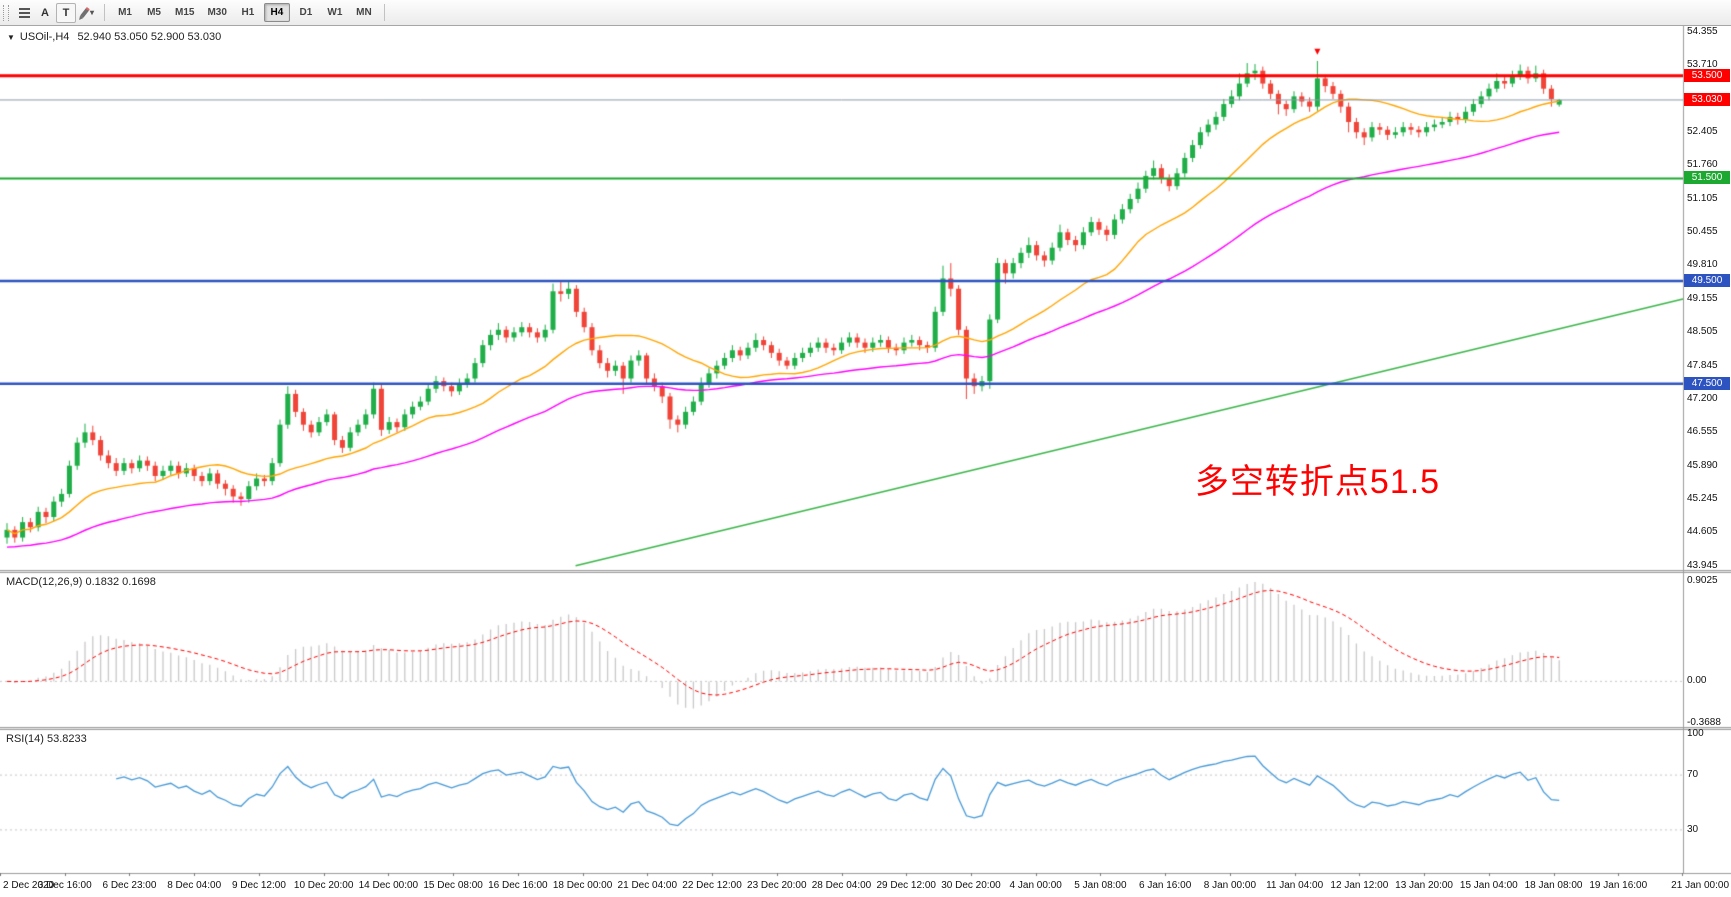 The width and height of the screenshot is (1731, 897). I want to click on timeframe-w1-button: W1, so click(335, 12).